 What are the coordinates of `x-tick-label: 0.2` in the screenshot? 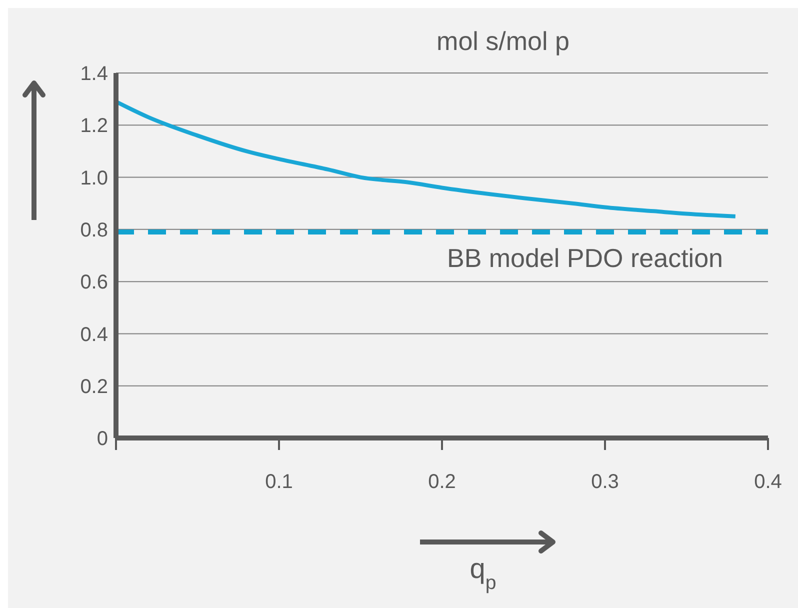 It's located at (442, 482).